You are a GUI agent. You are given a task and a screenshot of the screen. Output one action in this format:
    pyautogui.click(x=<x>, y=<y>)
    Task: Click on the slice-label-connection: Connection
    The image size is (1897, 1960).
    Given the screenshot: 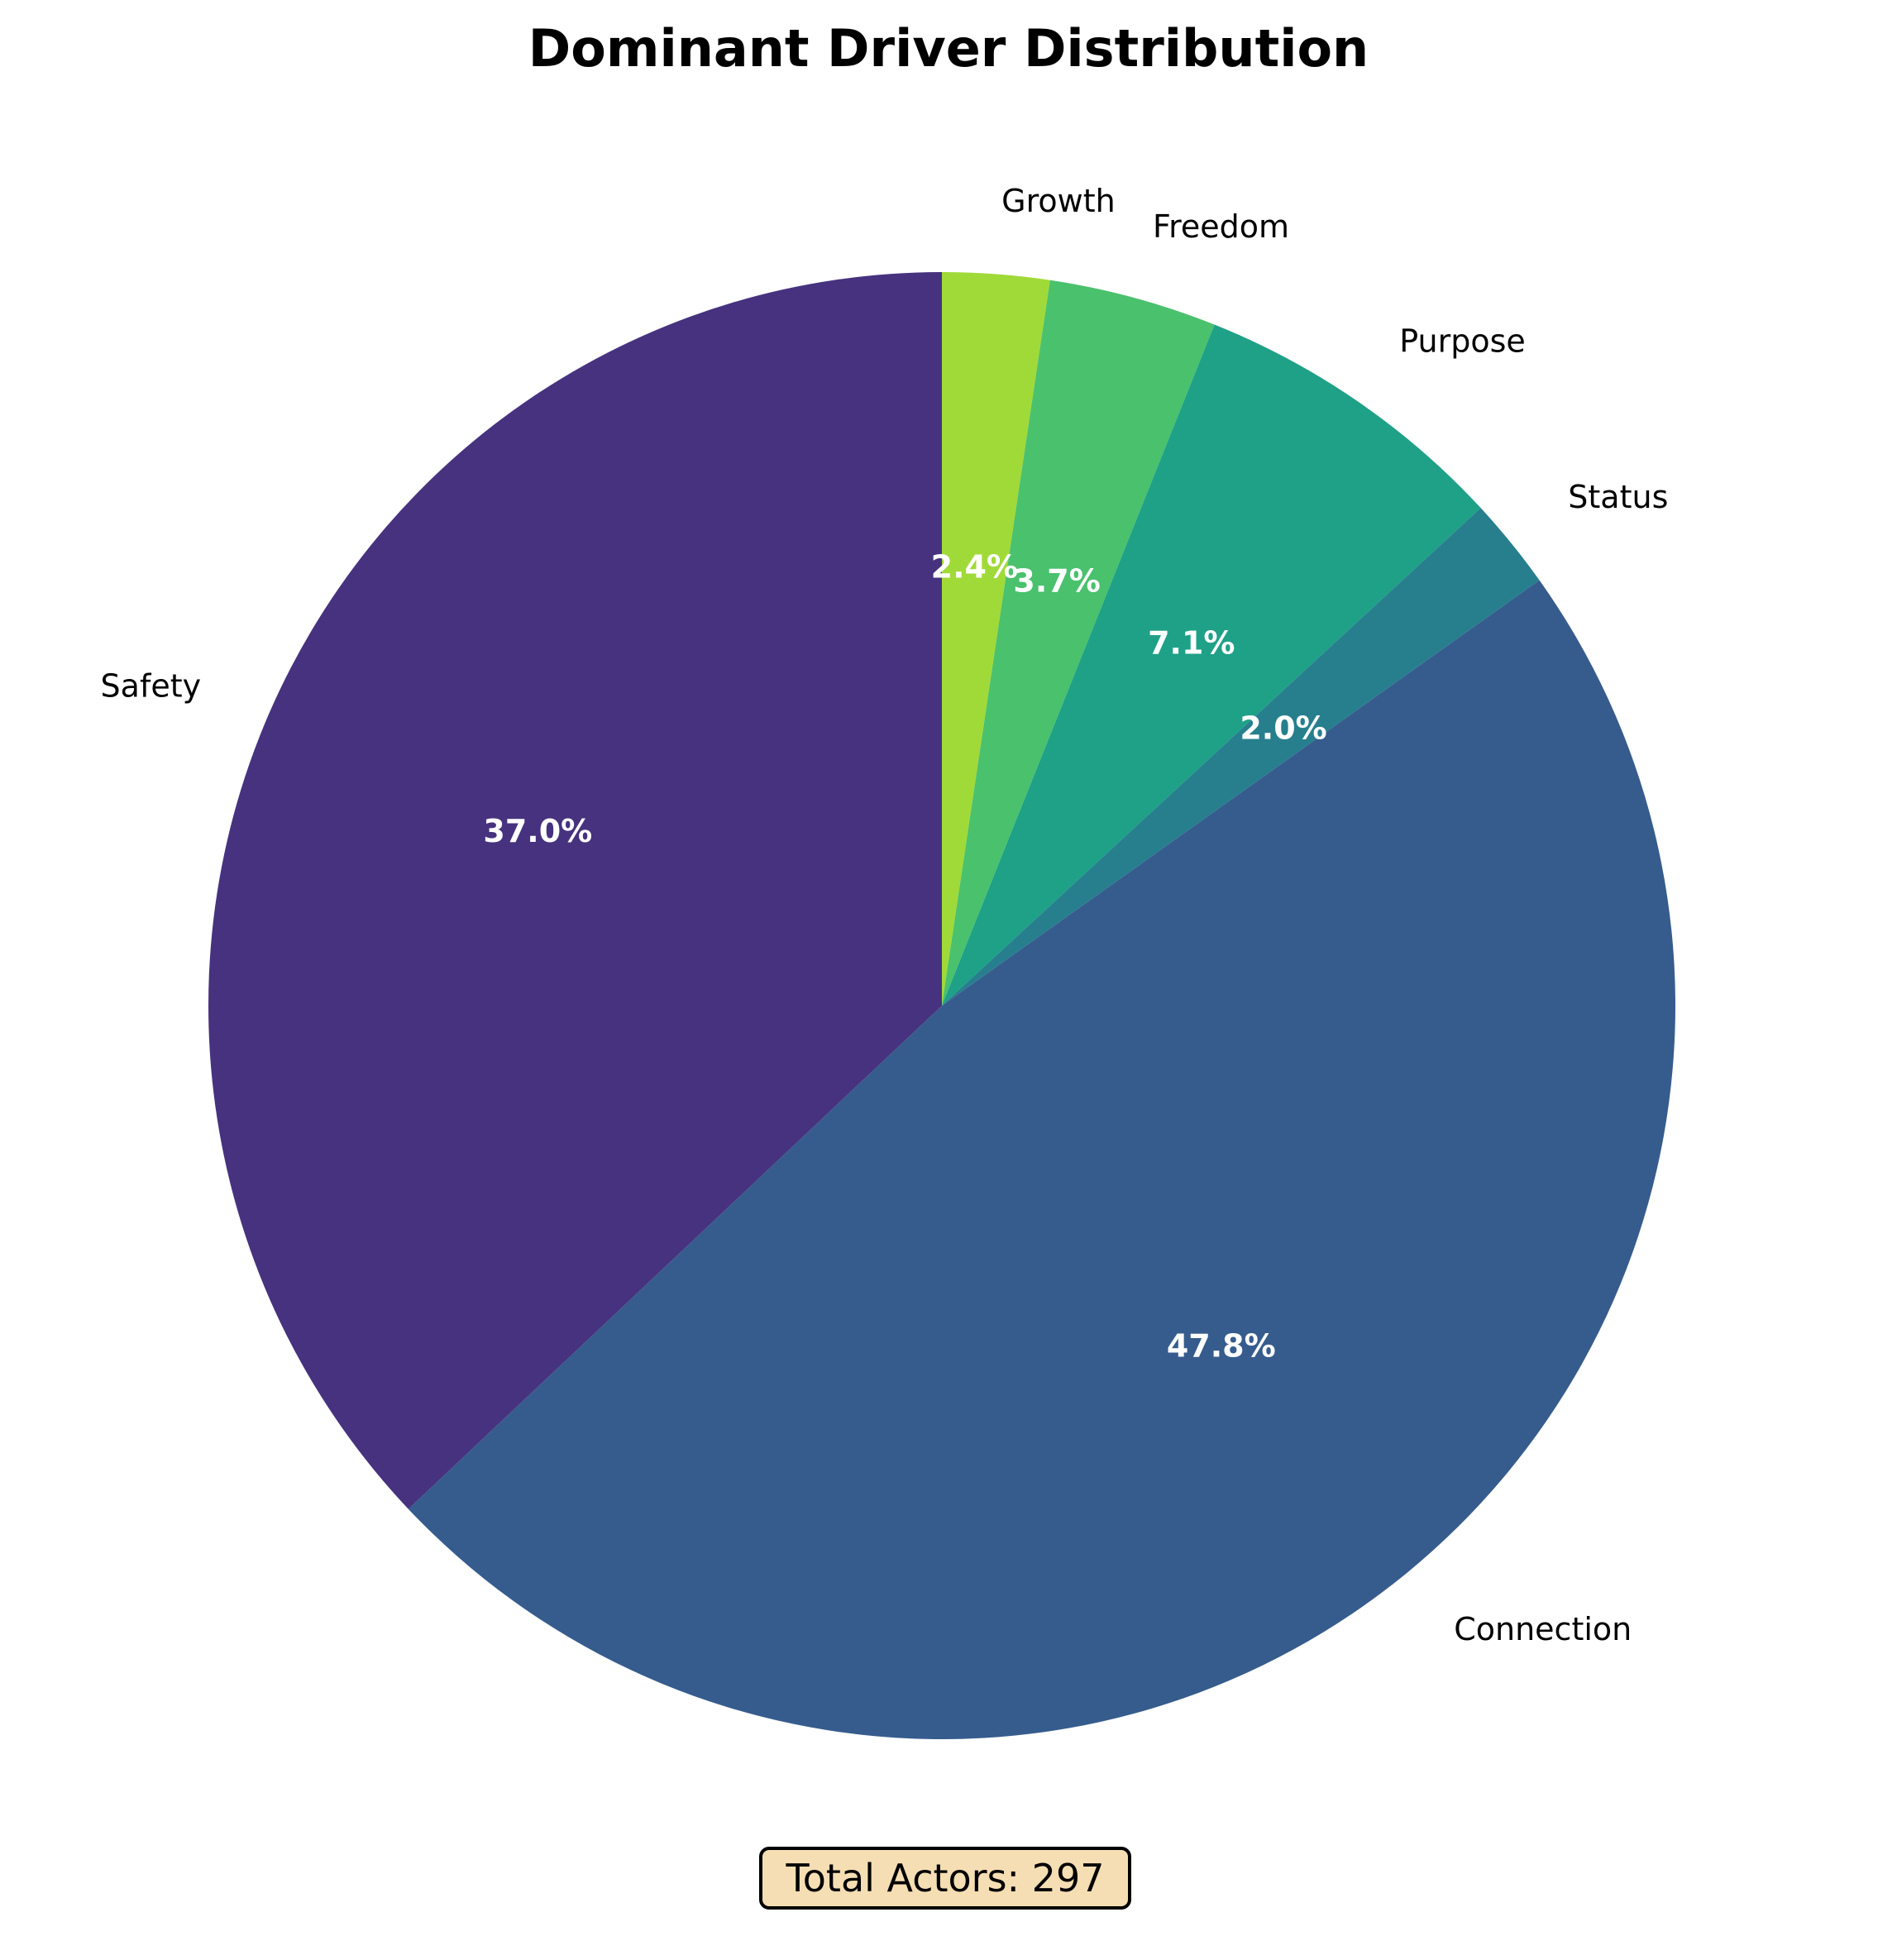 What is the action you would take?
    pyautogui.click(x=1543, y=1629)
    